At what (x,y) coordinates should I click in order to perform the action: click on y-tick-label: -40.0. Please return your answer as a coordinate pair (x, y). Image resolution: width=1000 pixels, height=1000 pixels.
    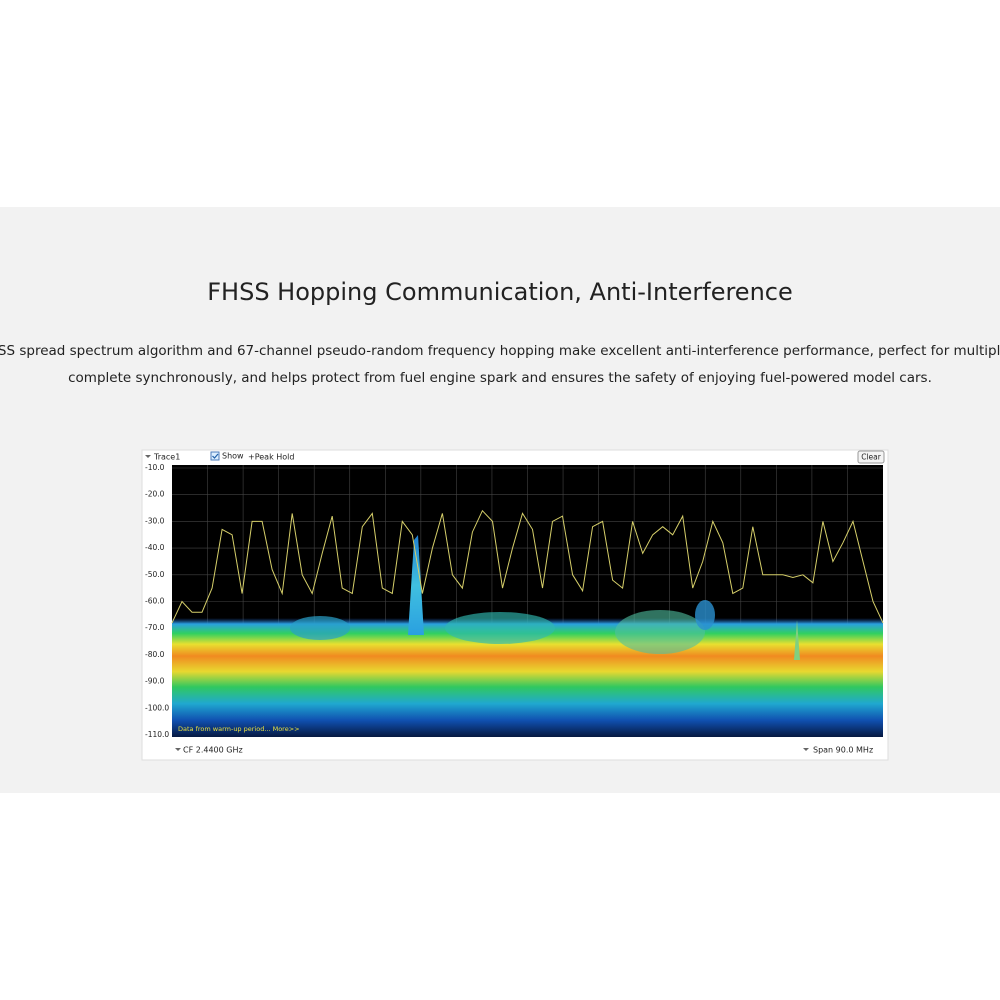
    Looking at the image, I should click on (155, 547).